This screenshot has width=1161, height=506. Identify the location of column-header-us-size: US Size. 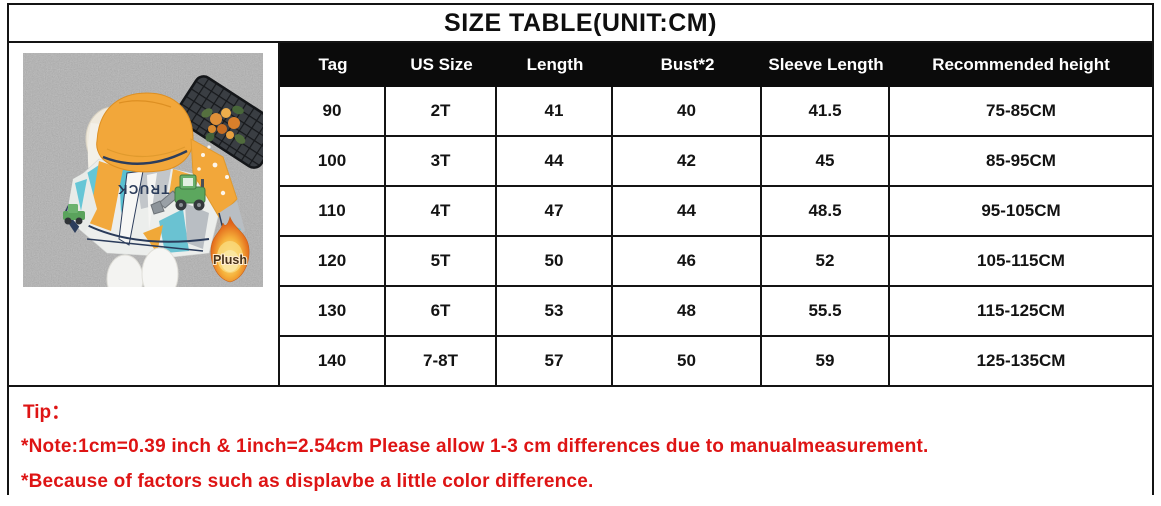
(441, 64).